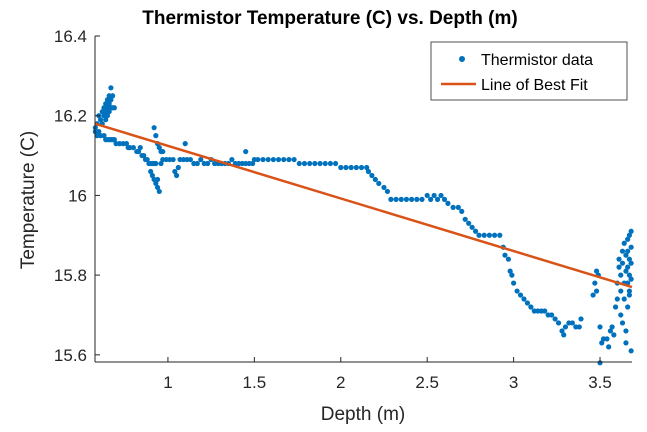  I want to click on legend-box, so click(529, 71).